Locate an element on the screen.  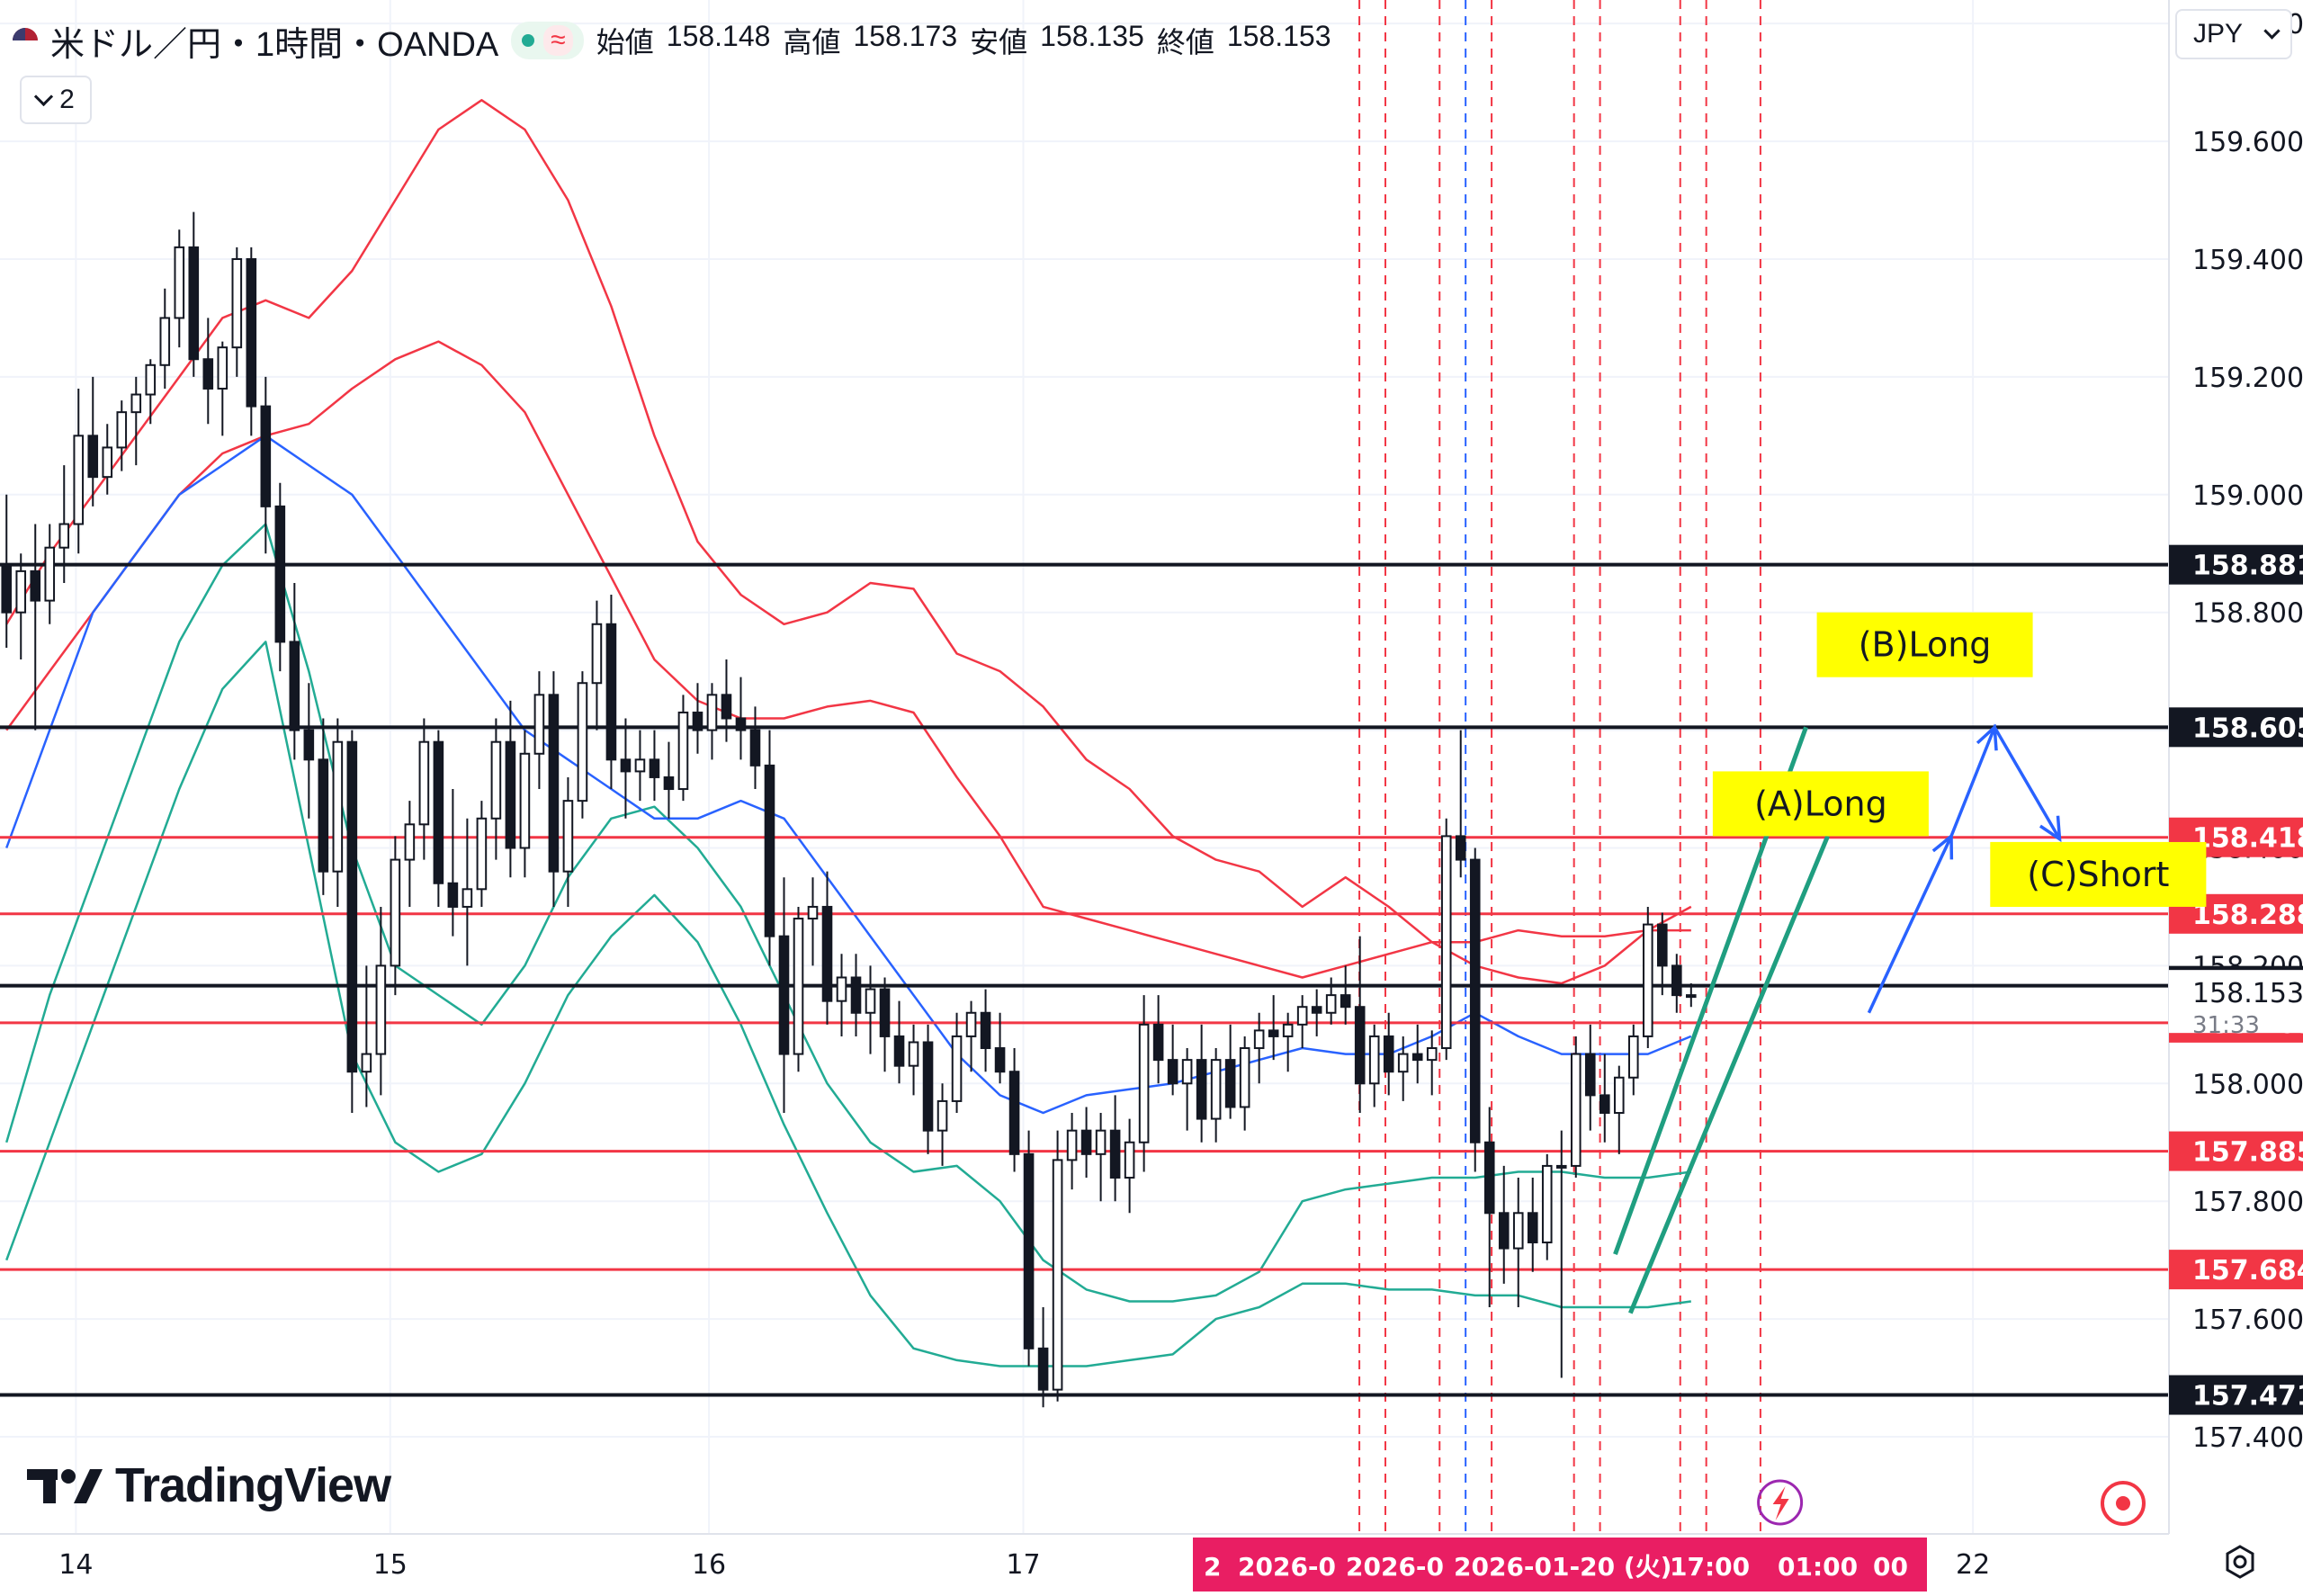
time-badge-label: 2026-01-20 (火) is located at coordinates (1563, 1567).